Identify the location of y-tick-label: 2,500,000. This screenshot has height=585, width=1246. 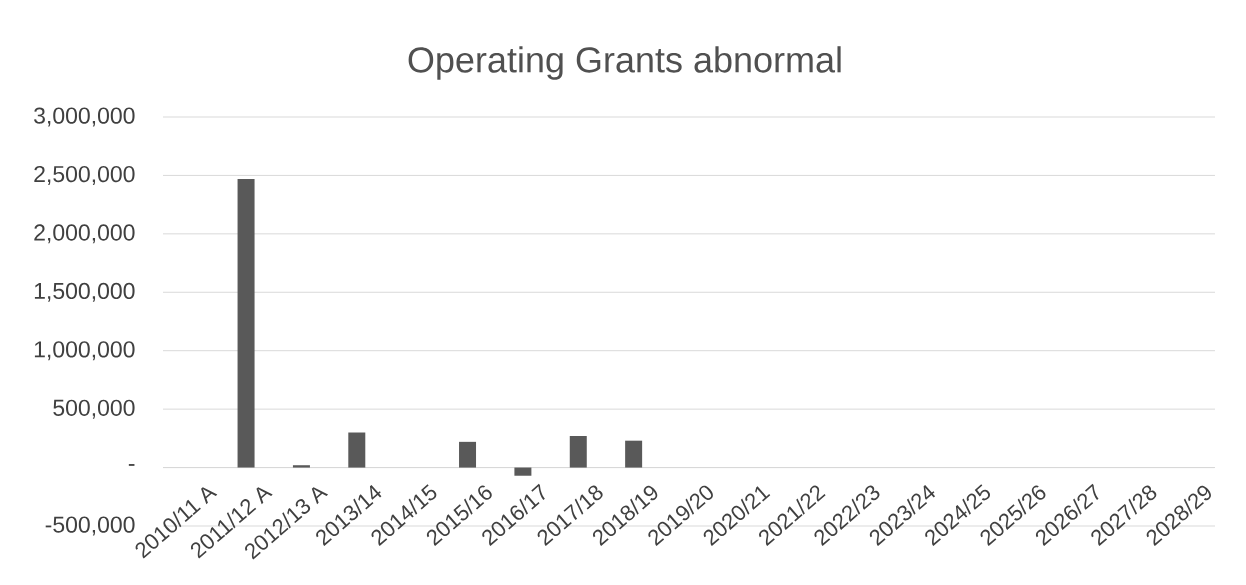
(84, 175).